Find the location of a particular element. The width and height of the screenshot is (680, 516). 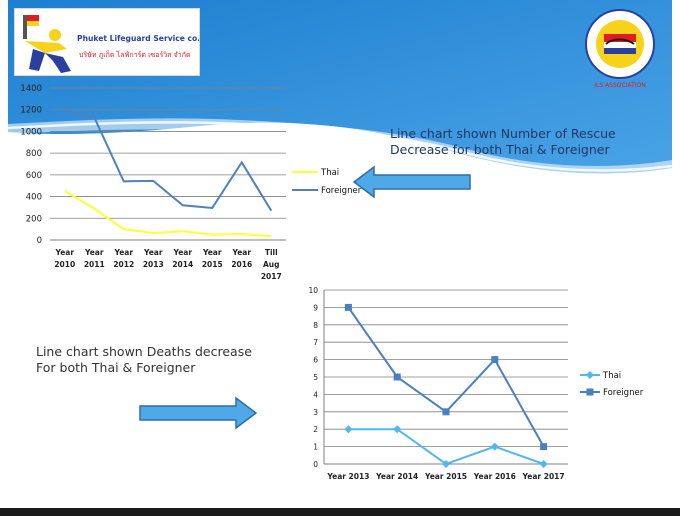

surf-life-saving-emblem-icon: ILS ASSOCIATION is located at coordinates (620, 49).